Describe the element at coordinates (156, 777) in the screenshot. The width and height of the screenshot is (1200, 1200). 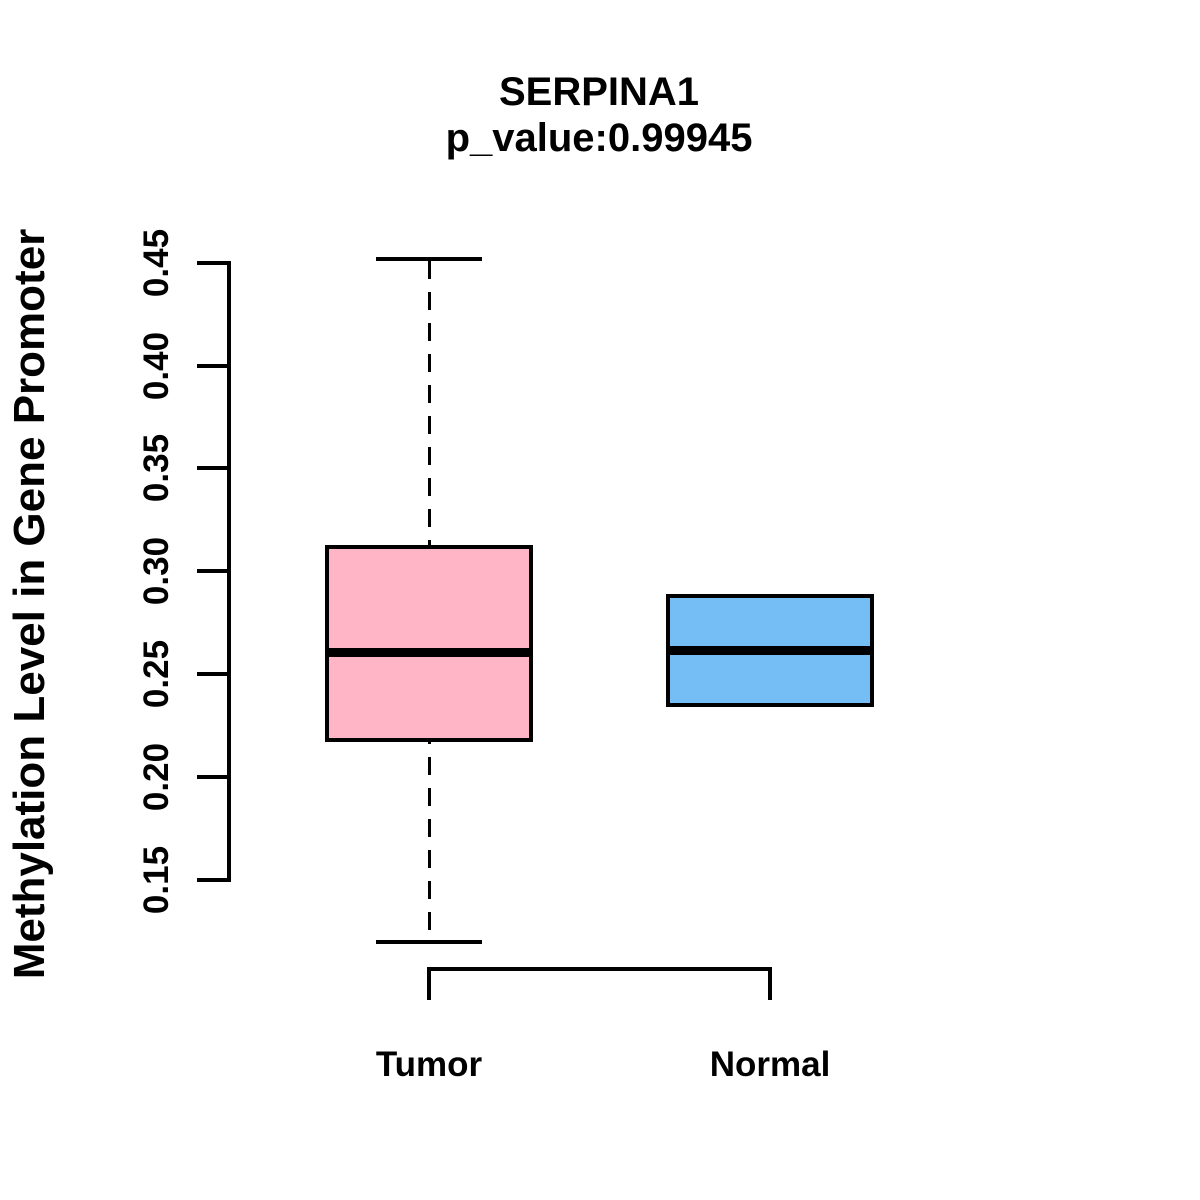
I see `y-tick-label: 0.20` at that location.